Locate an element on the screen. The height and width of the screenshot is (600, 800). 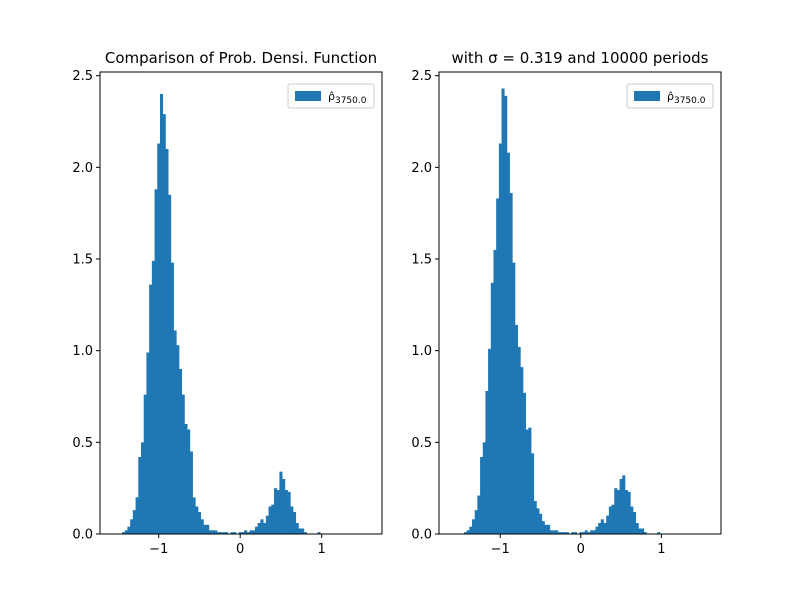
left-legend-box is located at coordinates (331, 96).